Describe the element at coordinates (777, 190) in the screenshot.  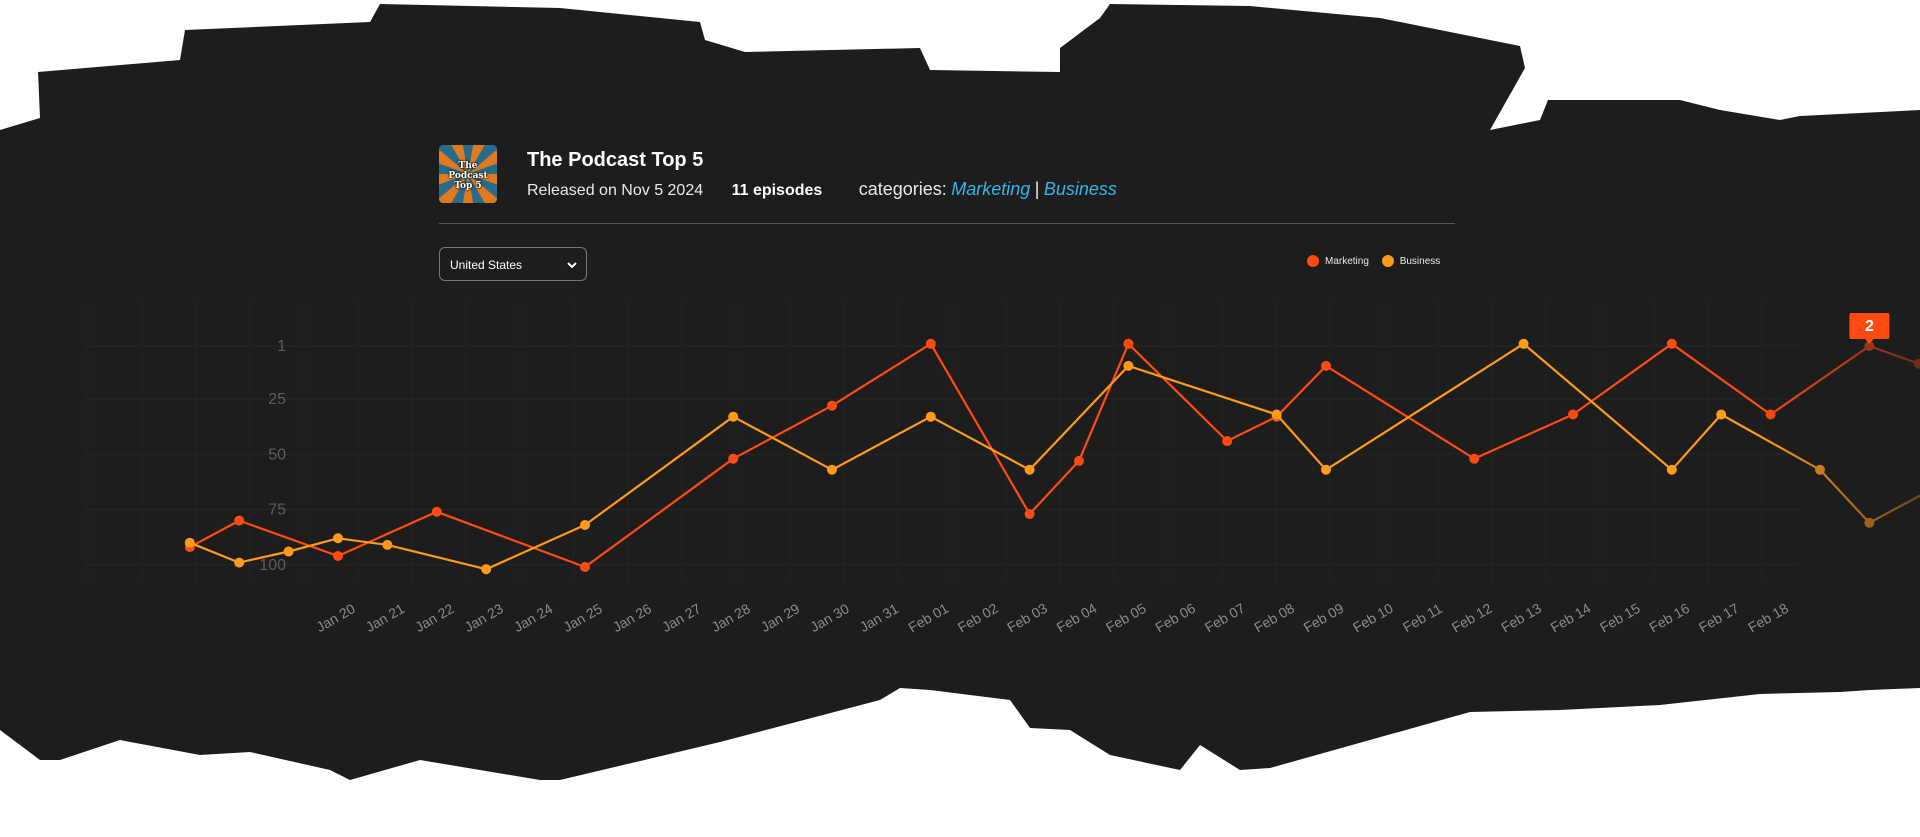
I see `episode-count: 11 episodes` at that location.